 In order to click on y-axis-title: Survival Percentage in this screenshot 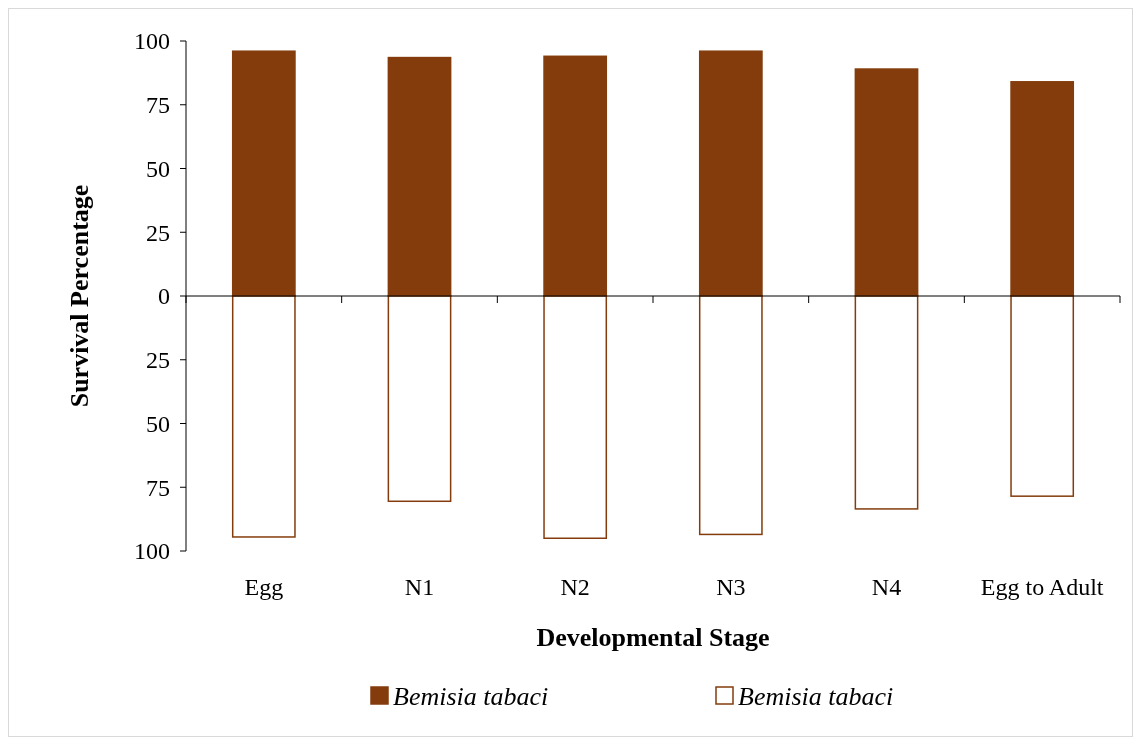, I will do `click(79, 296)`.